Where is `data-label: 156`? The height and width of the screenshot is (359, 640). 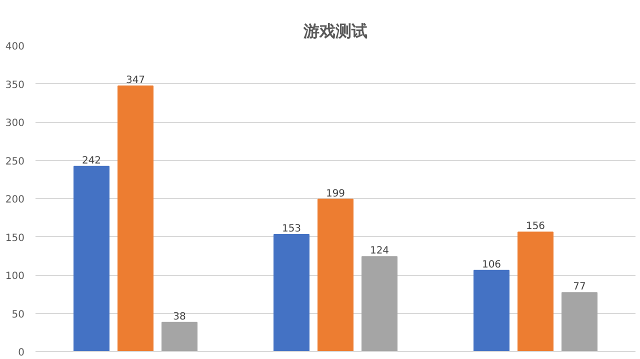 data-label: 156 is located at coordinates (536, 226).